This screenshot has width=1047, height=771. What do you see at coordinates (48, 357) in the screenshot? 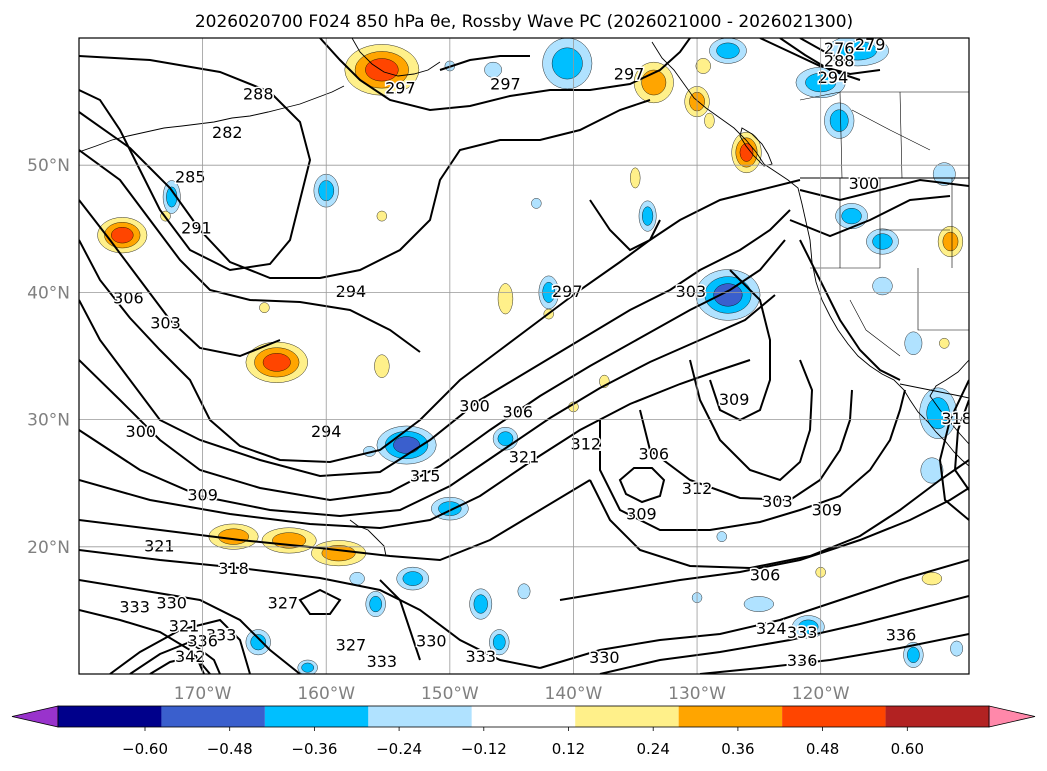
I see `latitude-tick-labels: 20°N 30°N 40°N 50°N` at bounding box center [48, 357].